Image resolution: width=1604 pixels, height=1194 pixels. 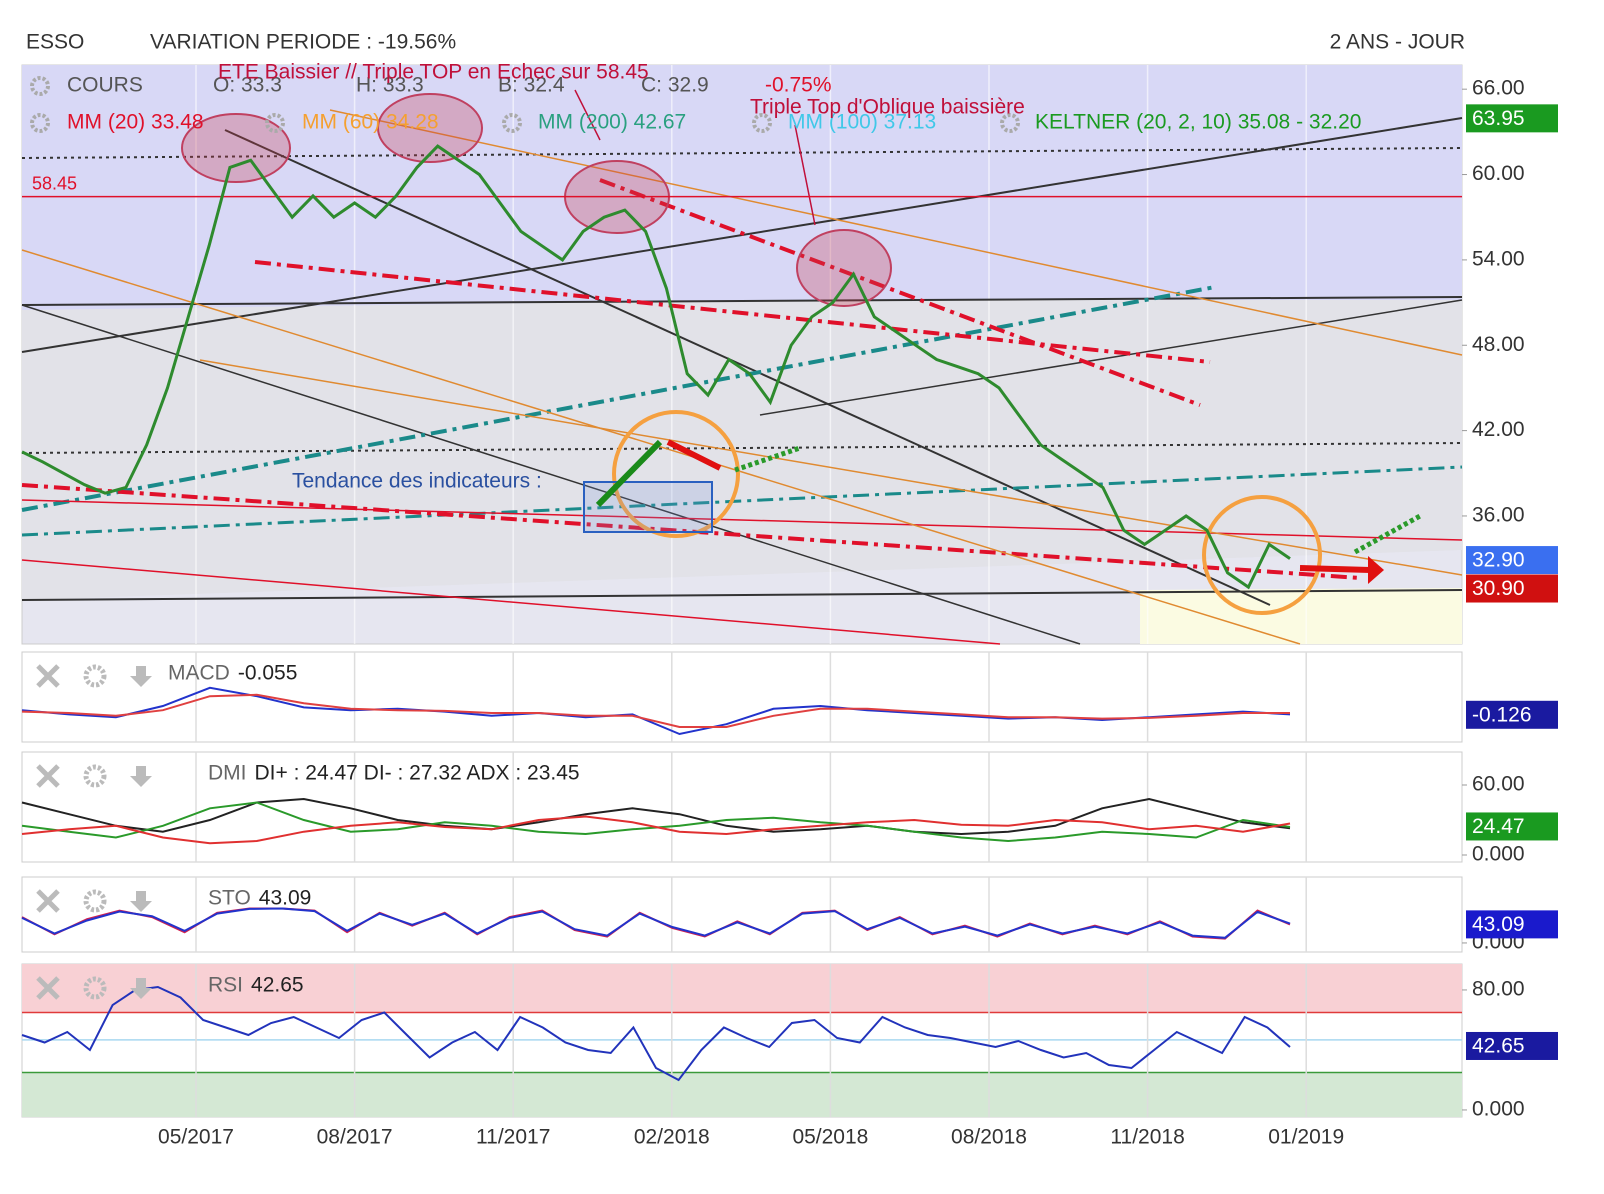 What do you see at coordinates (1498, 988) in the screenshot?
I see `y-tick-label: 80.00` at bounding box center [1498, 988].